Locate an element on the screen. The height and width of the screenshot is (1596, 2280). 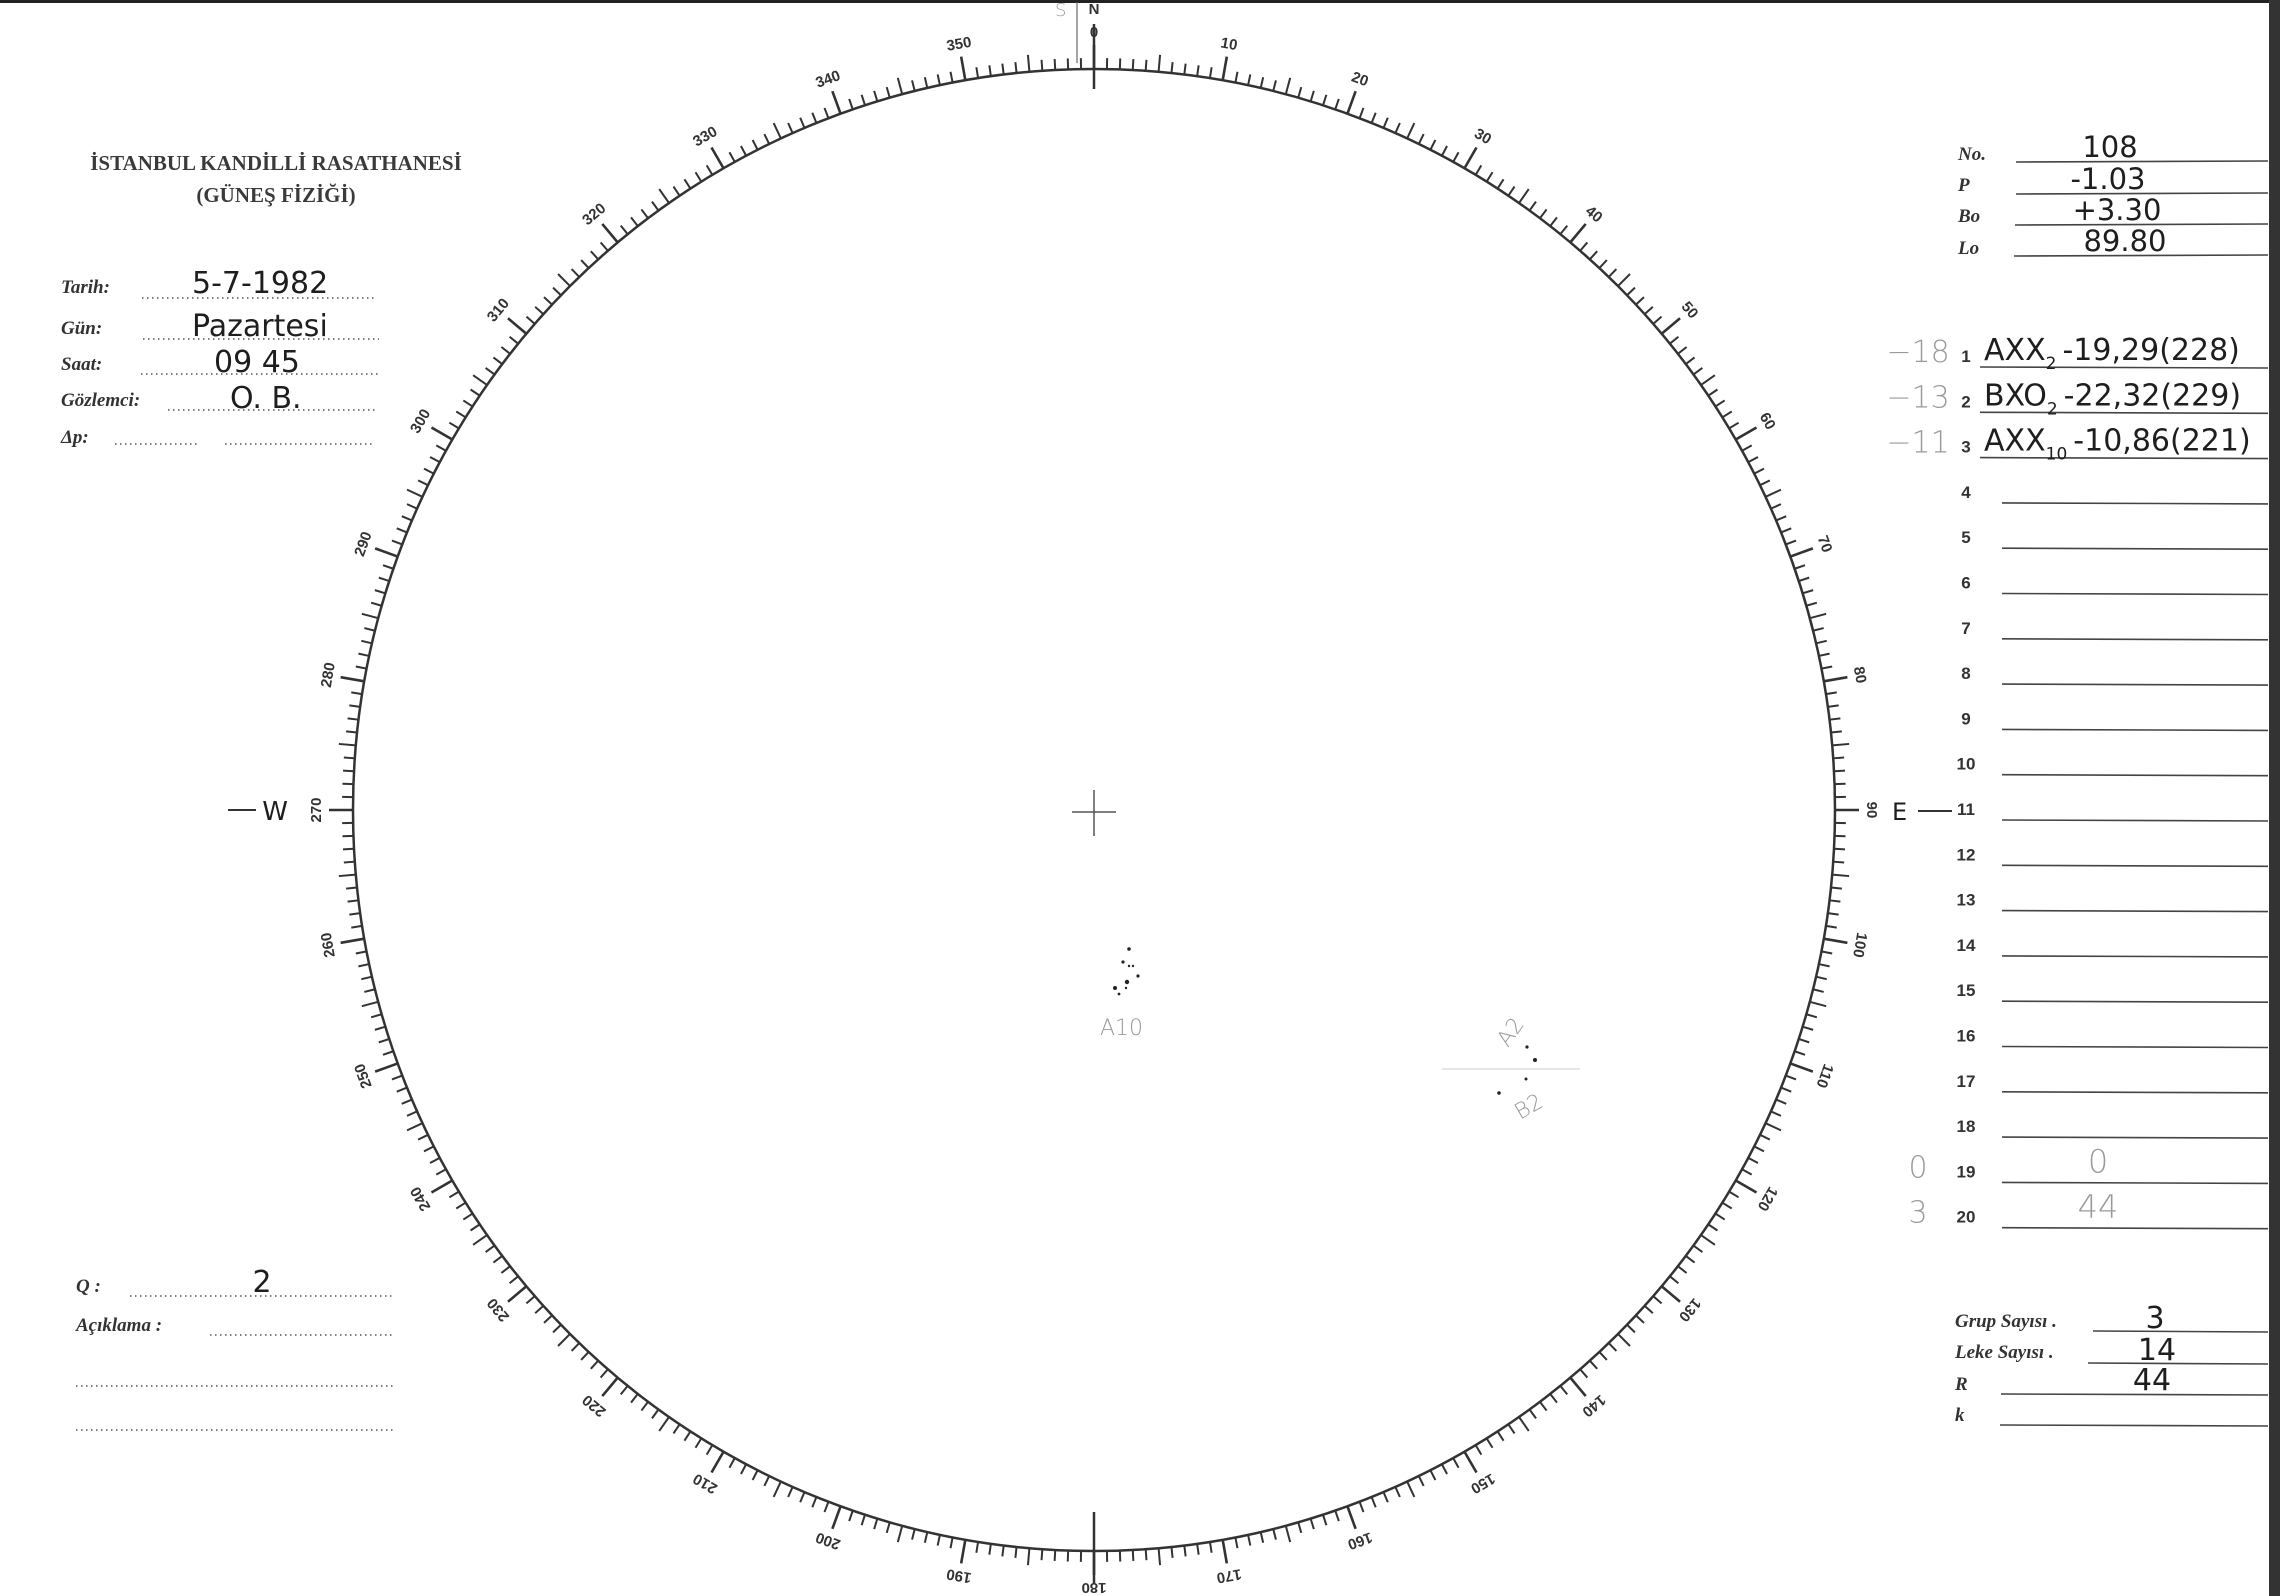
q-value: 2 is located at coordinates (261, 1282).